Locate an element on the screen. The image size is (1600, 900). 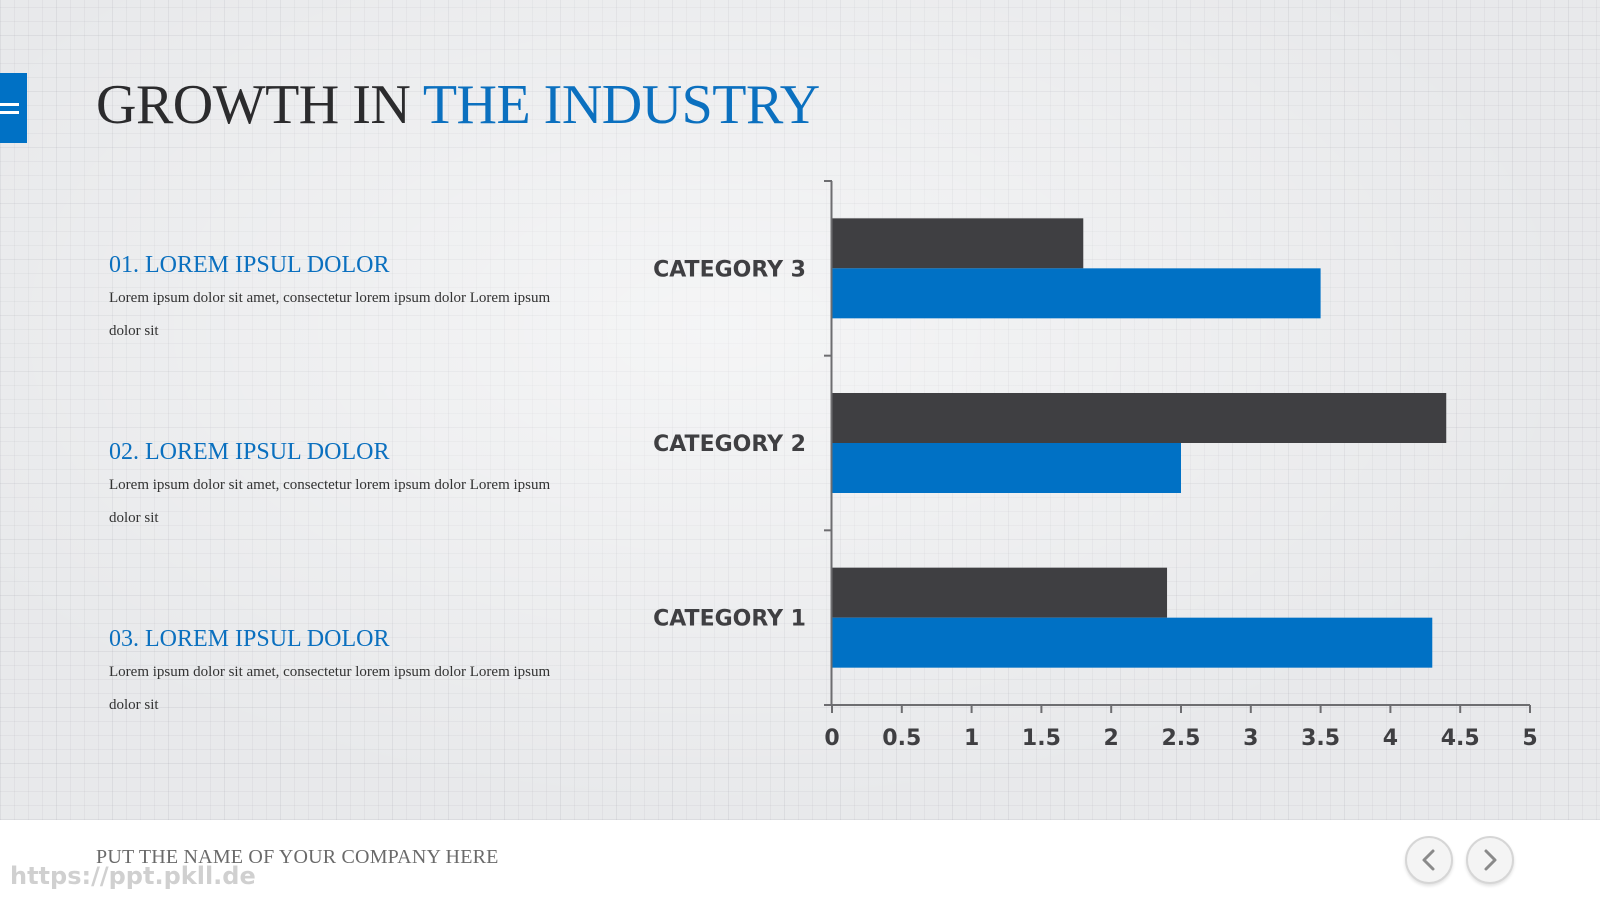
chevron-right-icon is located at coordinates (1490, 860).